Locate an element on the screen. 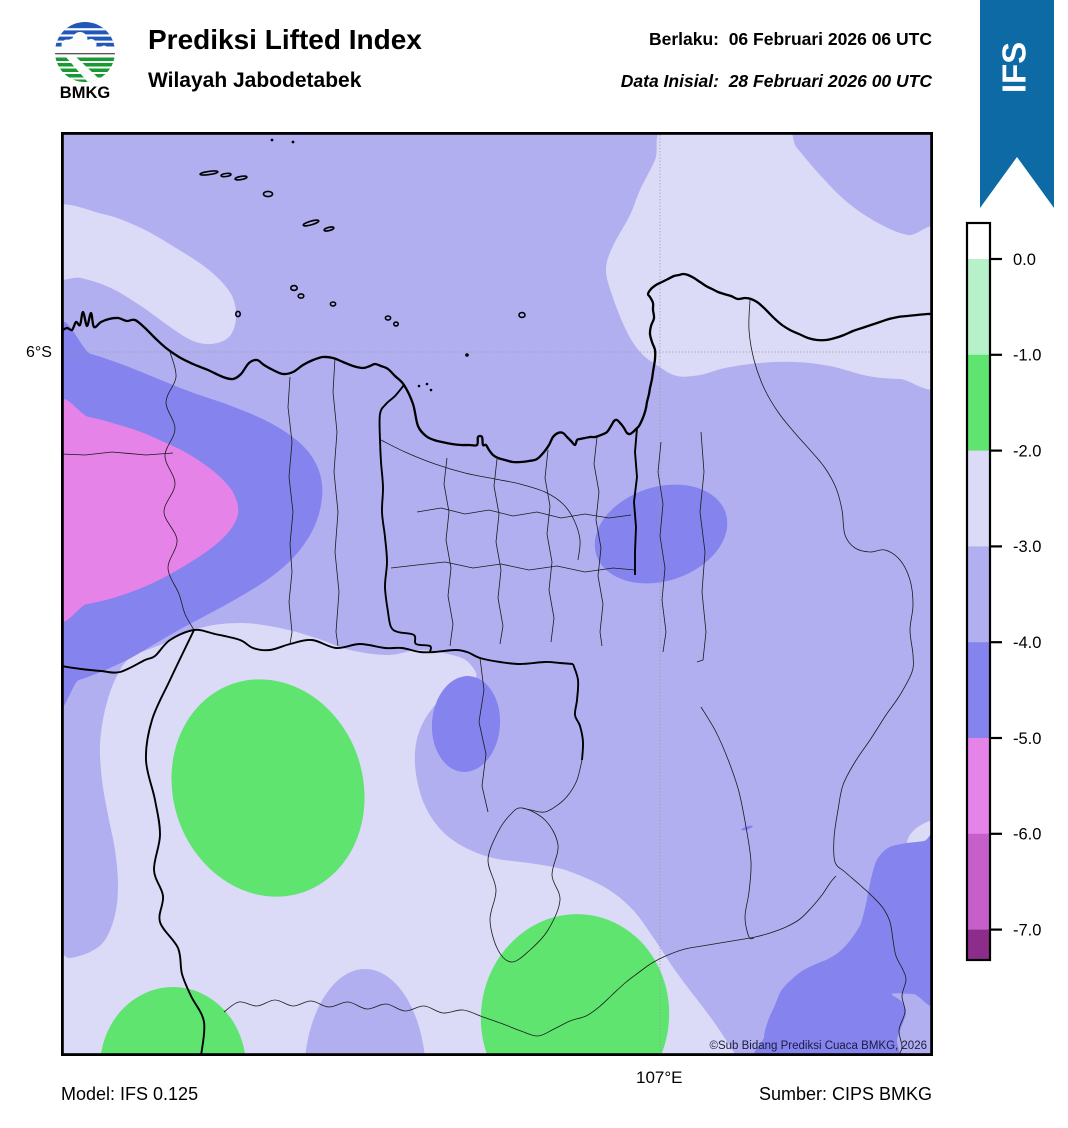 This screenshot has width=1068, height=1128. svg-text: -5.0 is located at coordinates (1027, 739).